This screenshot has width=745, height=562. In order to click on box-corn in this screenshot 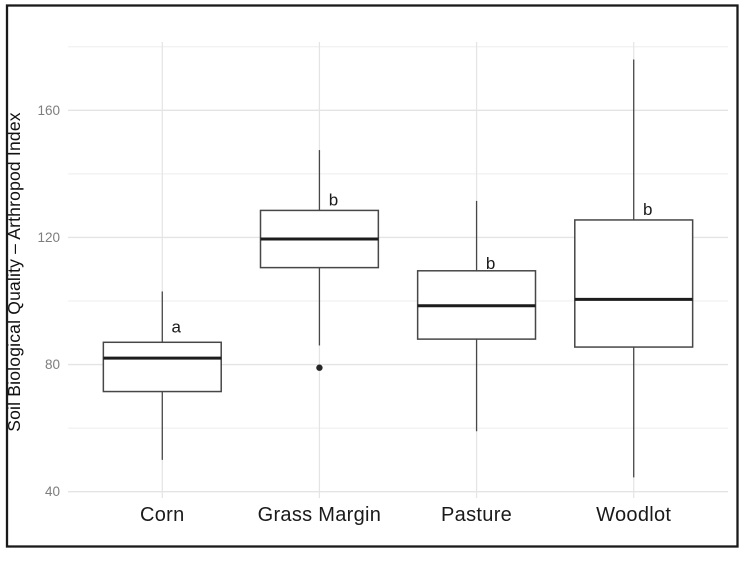, I will do `click(162, 367)`.